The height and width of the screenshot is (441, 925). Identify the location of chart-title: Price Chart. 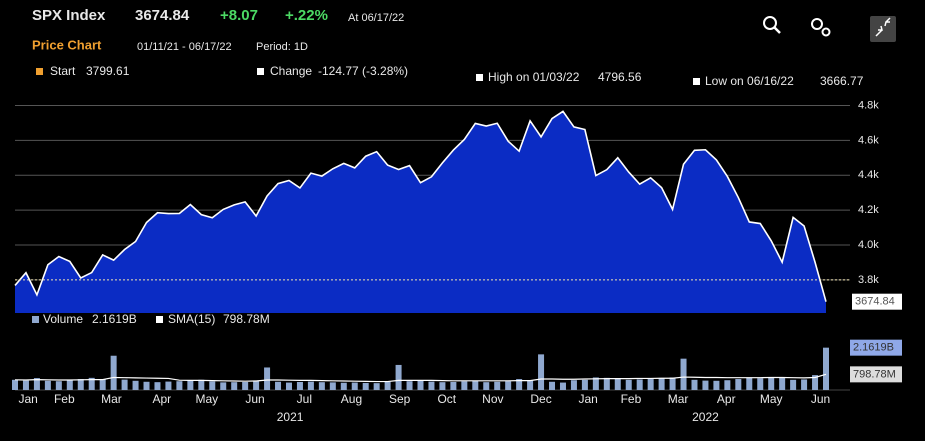
(67, 44).